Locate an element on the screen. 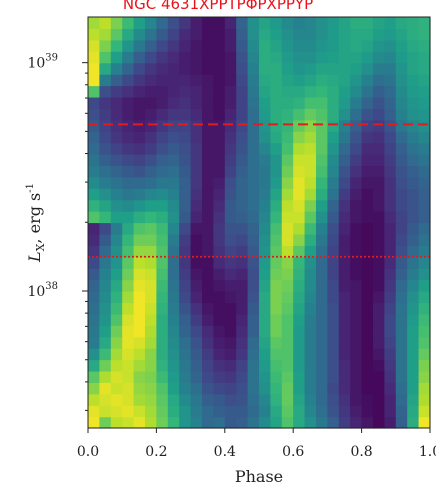  x-tick-label: 0.8 is located at coordinates (361, 452).